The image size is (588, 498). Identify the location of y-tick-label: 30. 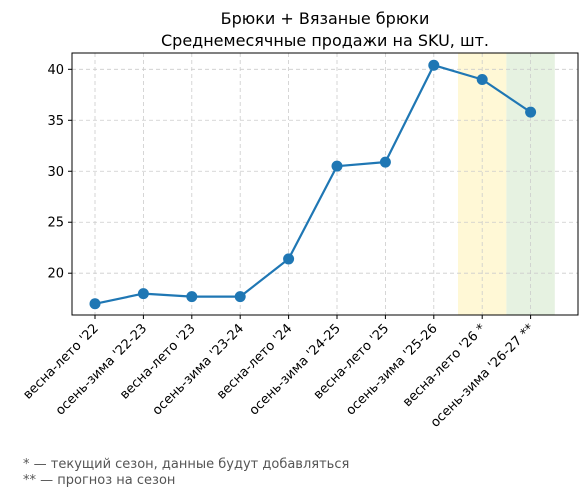
(55, 172).